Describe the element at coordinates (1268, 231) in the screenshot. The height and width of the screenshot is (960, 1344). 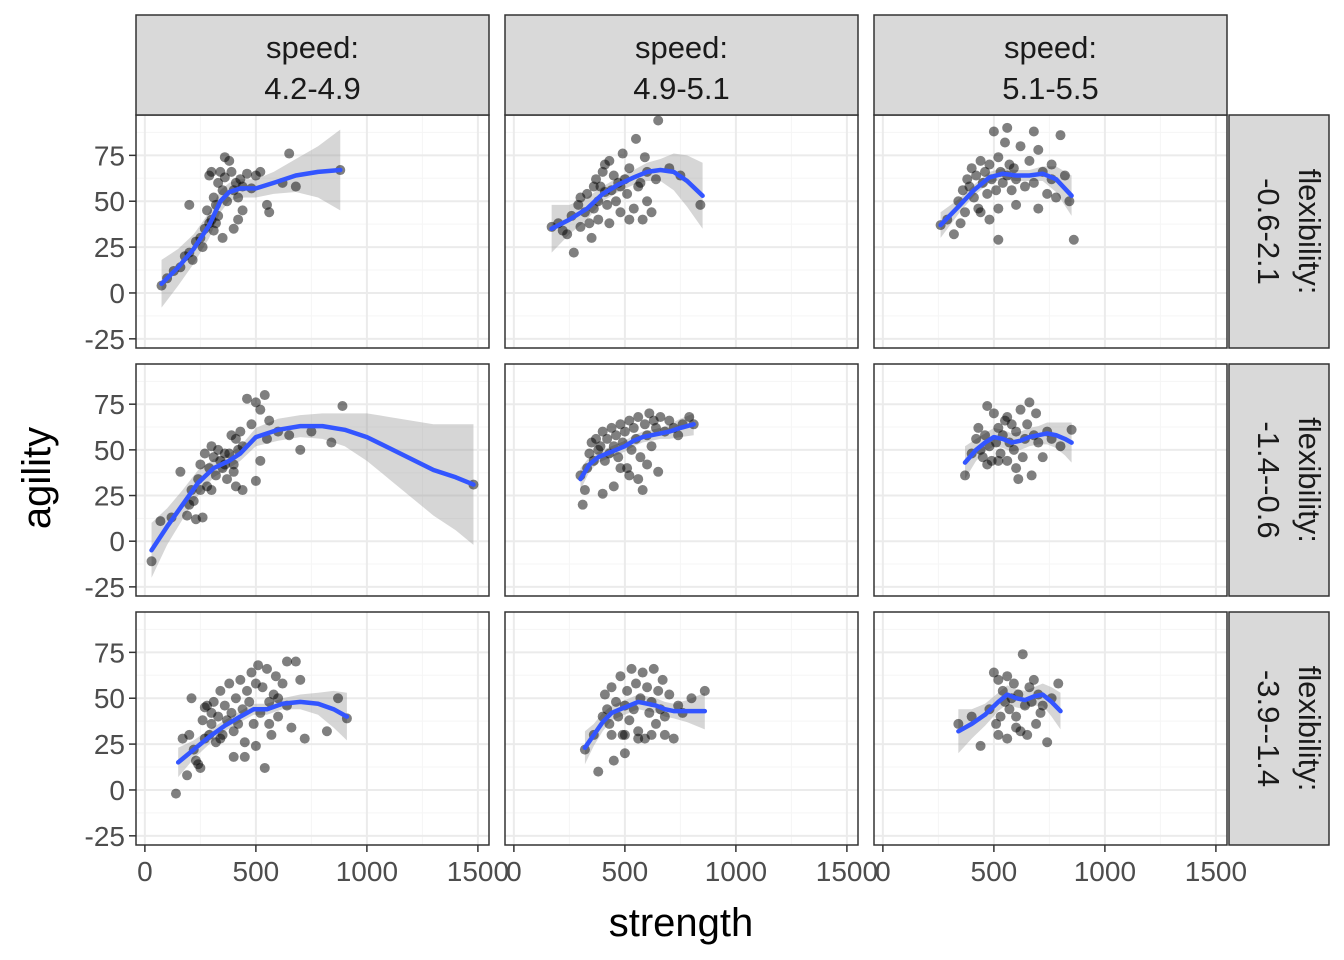
I see `row-strip-label-line2: -0.6-2.1` at that location.